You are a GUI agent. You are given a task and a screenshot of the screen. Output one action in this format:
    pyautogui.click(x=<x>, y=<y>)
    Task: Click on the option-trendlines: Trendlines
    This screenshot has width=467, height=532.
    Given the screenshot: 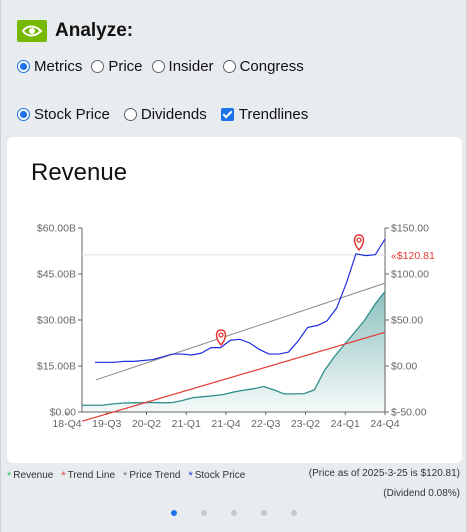 What is the action you would take?
    pyautogui.click(x=264, y=114)
    